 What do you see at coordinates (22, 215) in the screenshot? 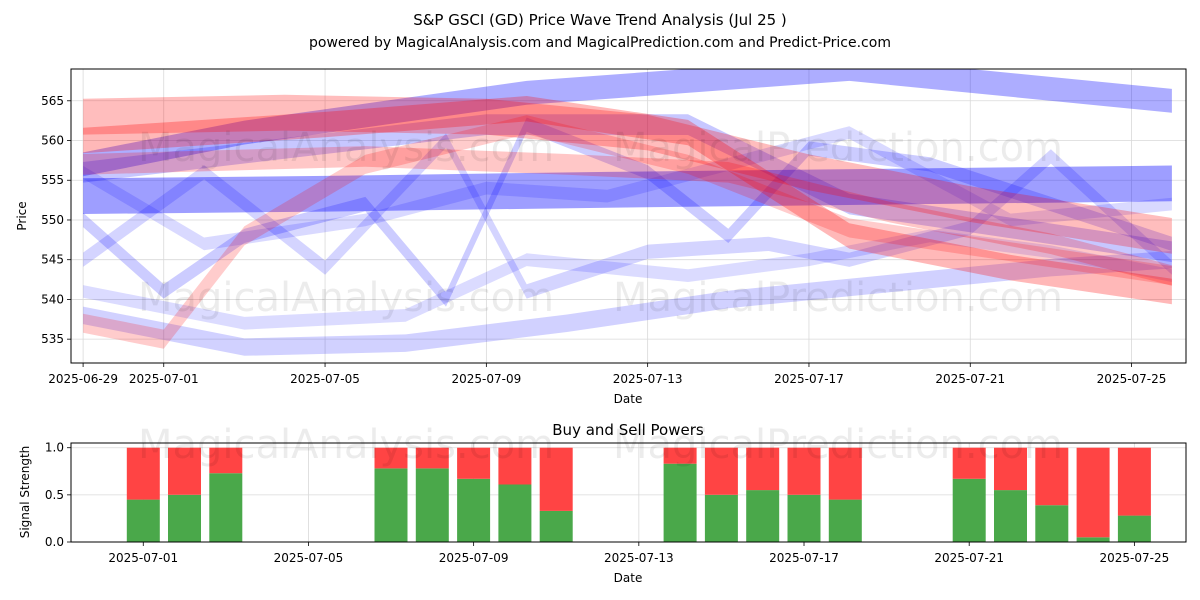
I see `price-y-axis-label: Price` at bounding box center [22, 215].